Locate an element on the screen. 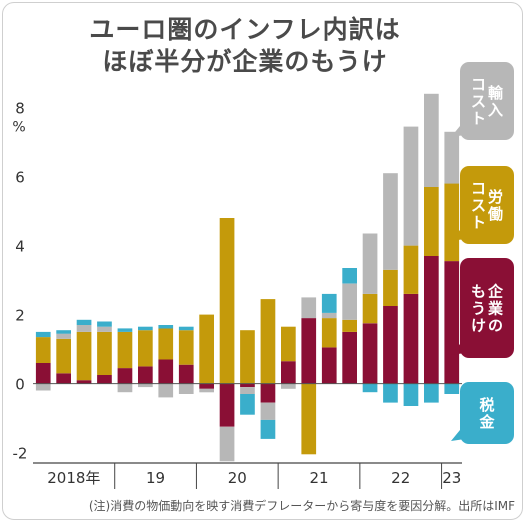  legend-char-labor-0-0: 労 is located at coordinates (495, 197).